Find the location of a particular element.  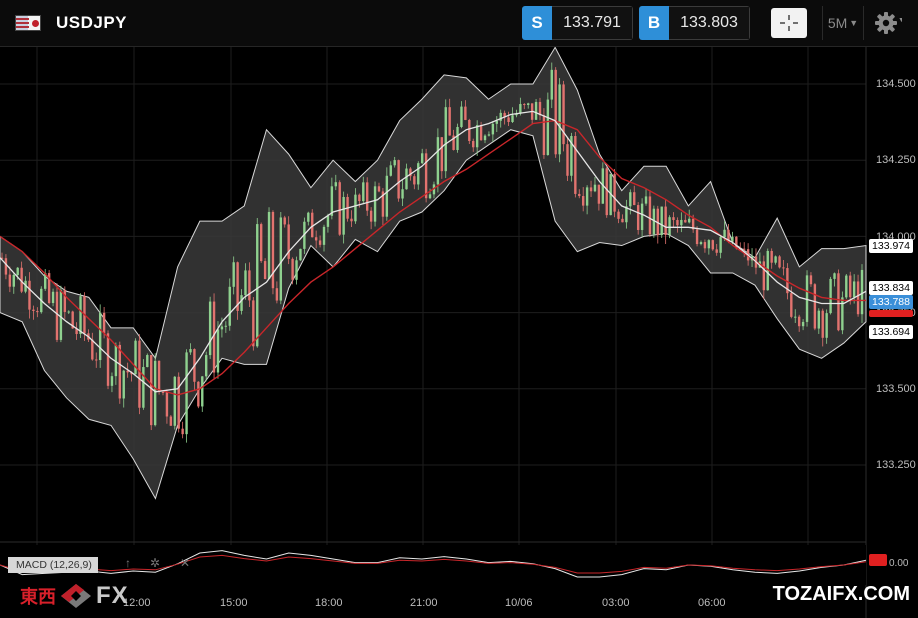

macd-background is located at coordinates (433, 565).